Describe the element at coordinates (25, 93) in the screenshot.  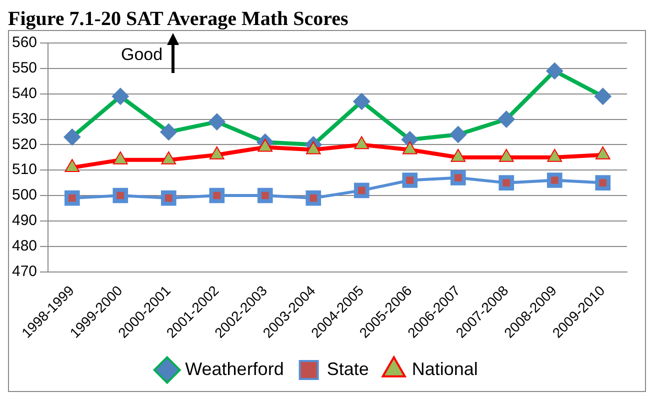
I see `y-tick-label: 540` at that location.